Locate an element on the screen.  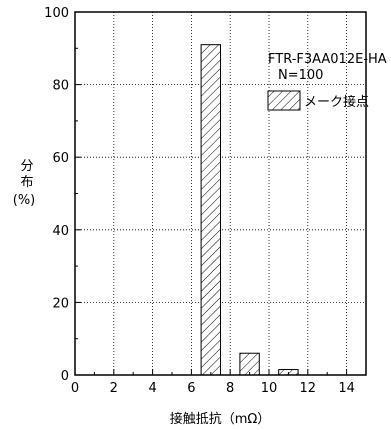
x-tick-label: 0 is located at coordinates (75, 388).